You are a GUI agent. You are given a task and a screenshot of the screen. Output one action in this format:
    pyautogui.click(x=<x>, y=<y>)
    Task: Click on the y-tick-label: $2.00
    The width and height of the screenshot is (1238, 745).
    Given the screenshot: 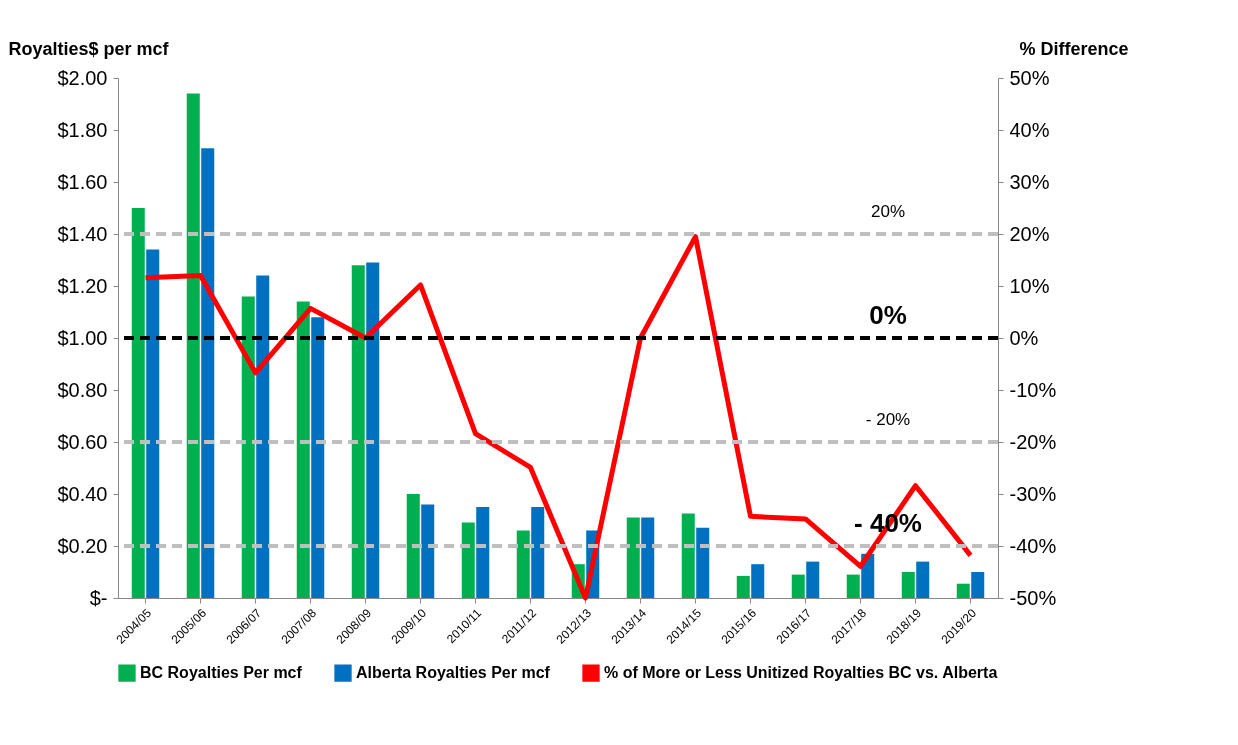 What is the action you would take?
    pyautogui.click(x=82, y=77)
    